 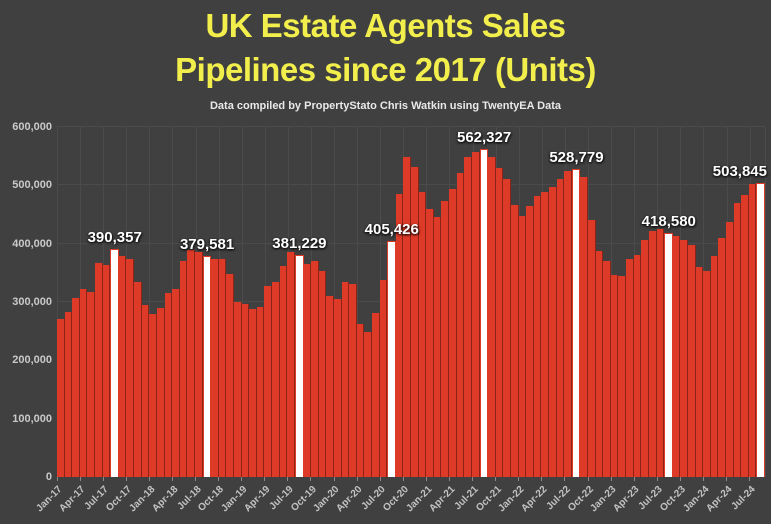 I want to click on chart-title-line1: UK Estate Agents Sales, so click(x=385, y=25).